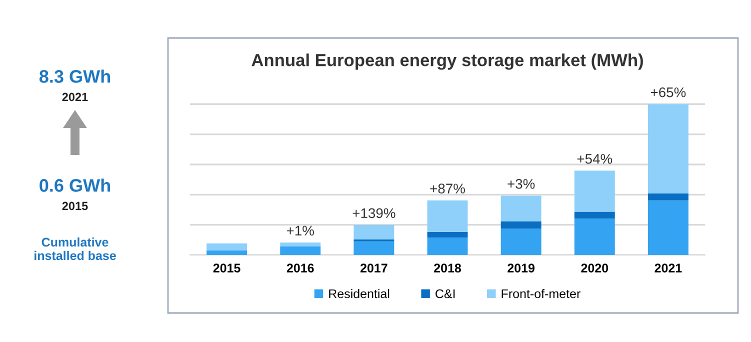  I want to click on annotation: +1%, so click(300, 231).